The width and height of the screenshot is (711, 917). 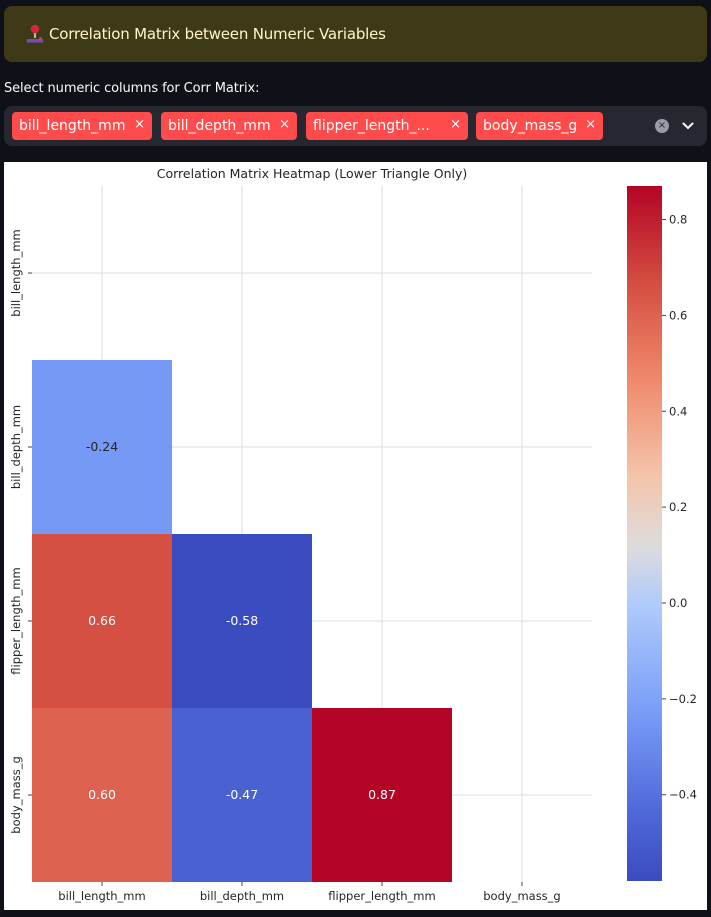 I want to click on x-tick-label: bill_depth_mm, so click(x=242, y=896).